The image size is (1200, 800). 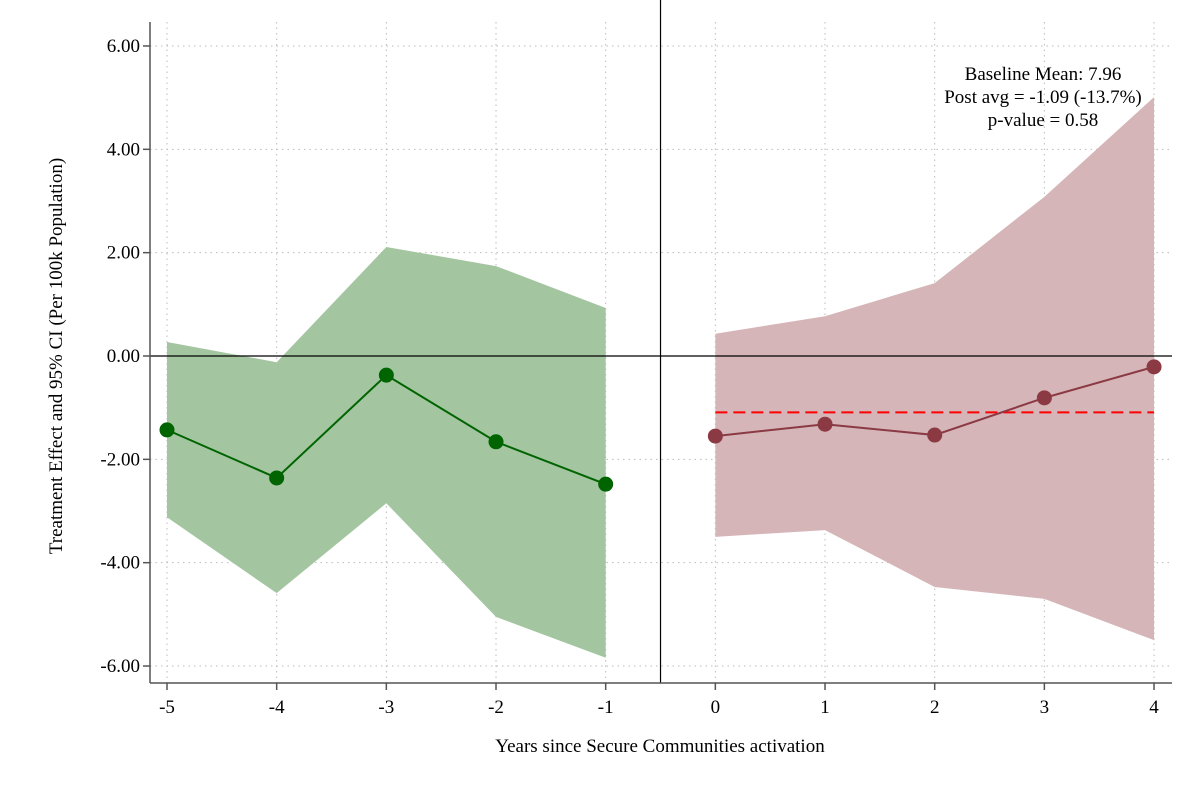 I want to click on x-tick-label: -1, so click(x=606, y=707).